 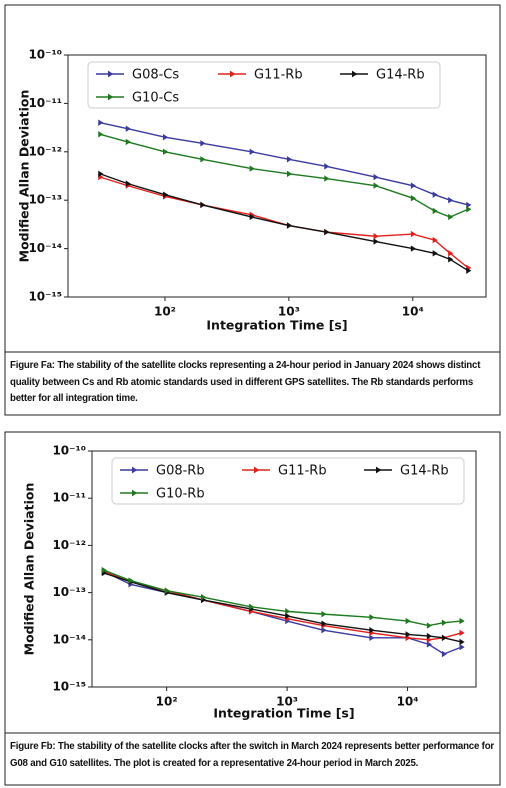 I want to click on legend-label: G11-Rb, so click(x=278, y=75).